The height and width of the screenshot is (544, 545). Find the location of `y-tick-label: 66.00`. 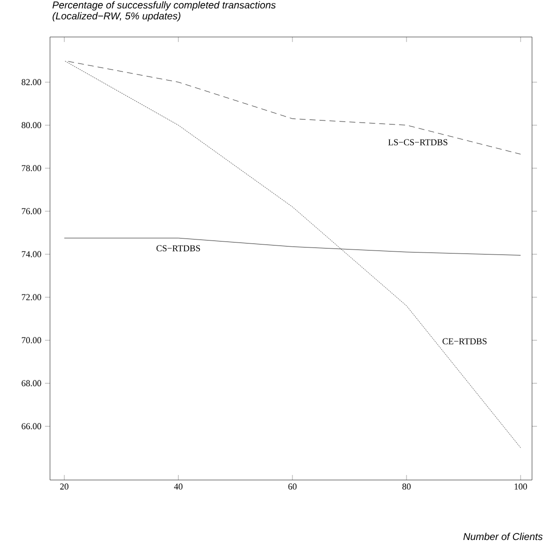

y-tick-label: 66.00 is located at coordinates (32, 426).